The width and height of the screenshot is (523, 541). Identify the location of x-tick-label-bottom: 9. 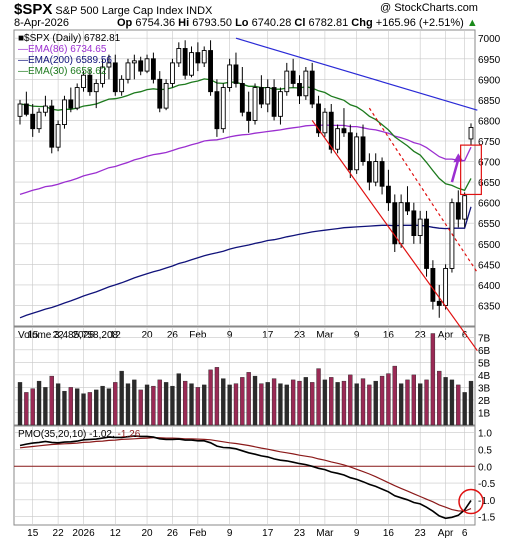
(230, 533).